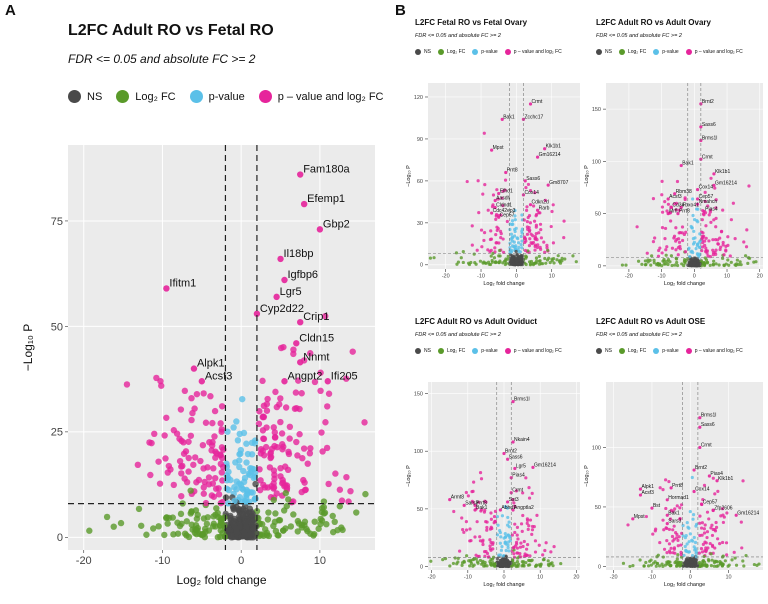 The image size is (768, 604). Describe the element at coordinates (471, 22) in the screenshot. I see `panel-b1-title: L2FC Fetal RO vs Fetal Ovary` at that location.